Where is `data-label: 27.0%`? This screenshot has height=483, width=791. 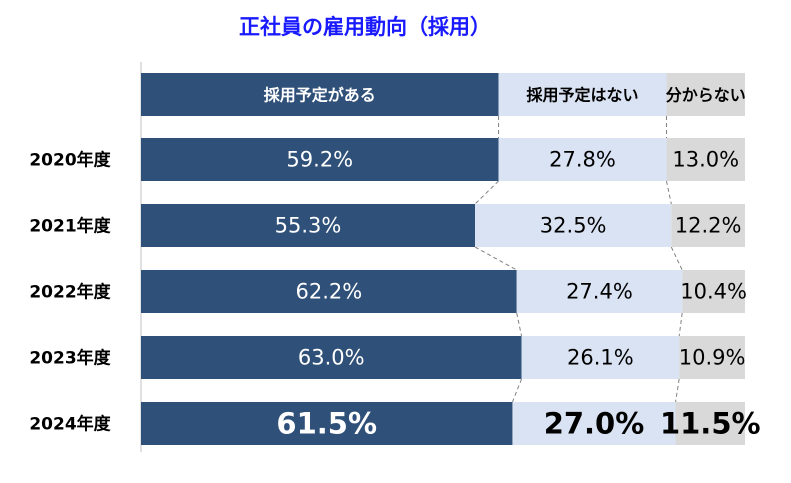 data-label: 27.0% is located at coordinates (594, 424).